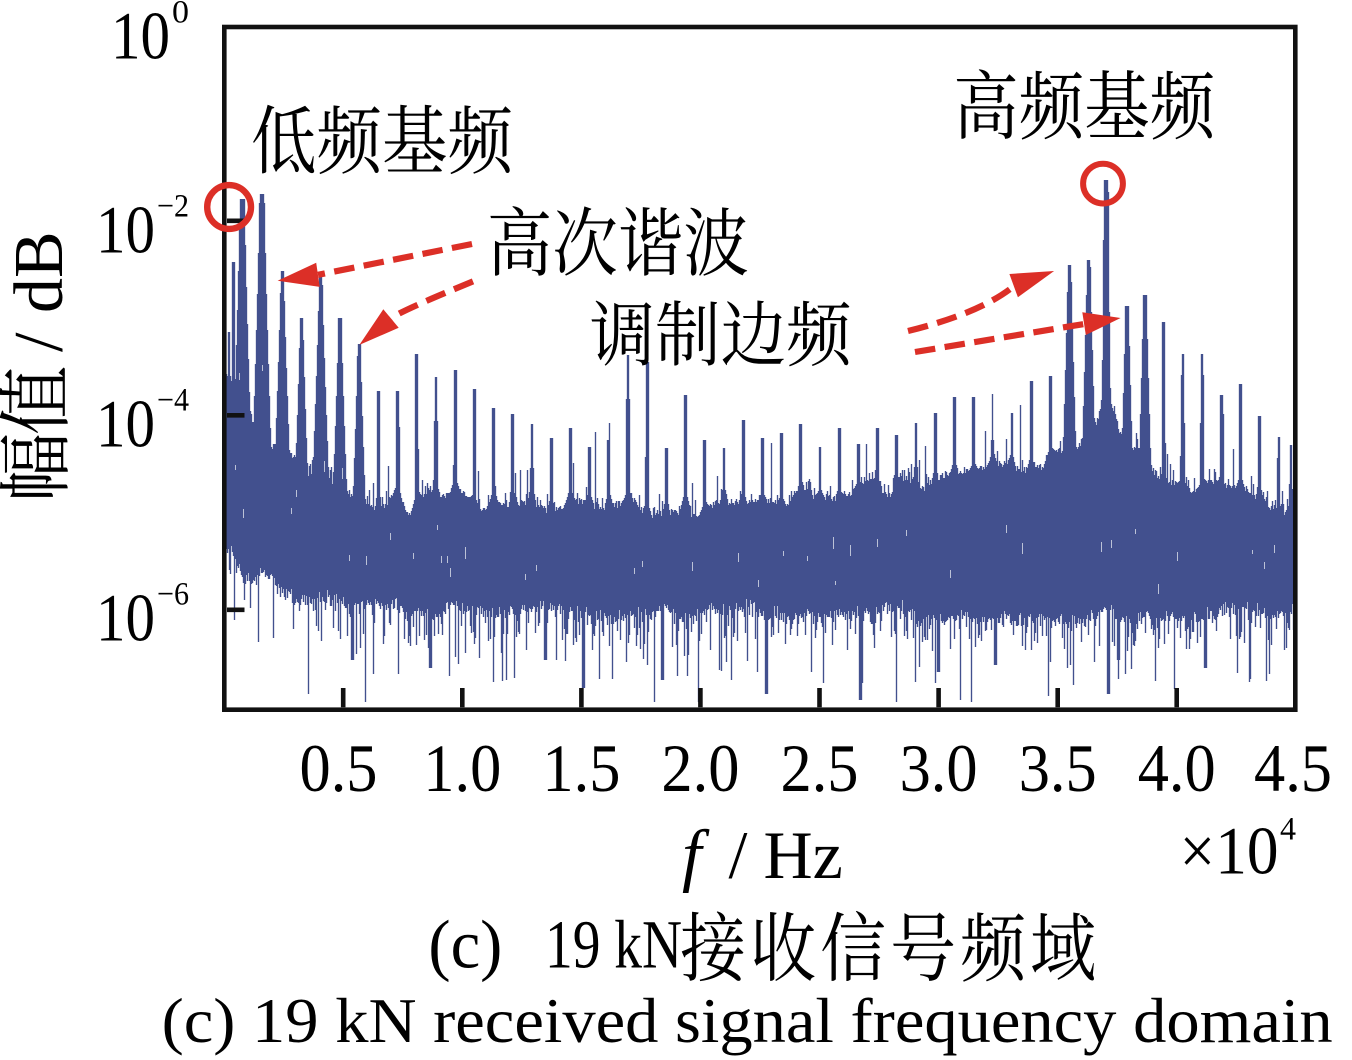 The height and width of the screenshot is (1060, 1352). I want to click on svg-text: −4, so click(173, 401).